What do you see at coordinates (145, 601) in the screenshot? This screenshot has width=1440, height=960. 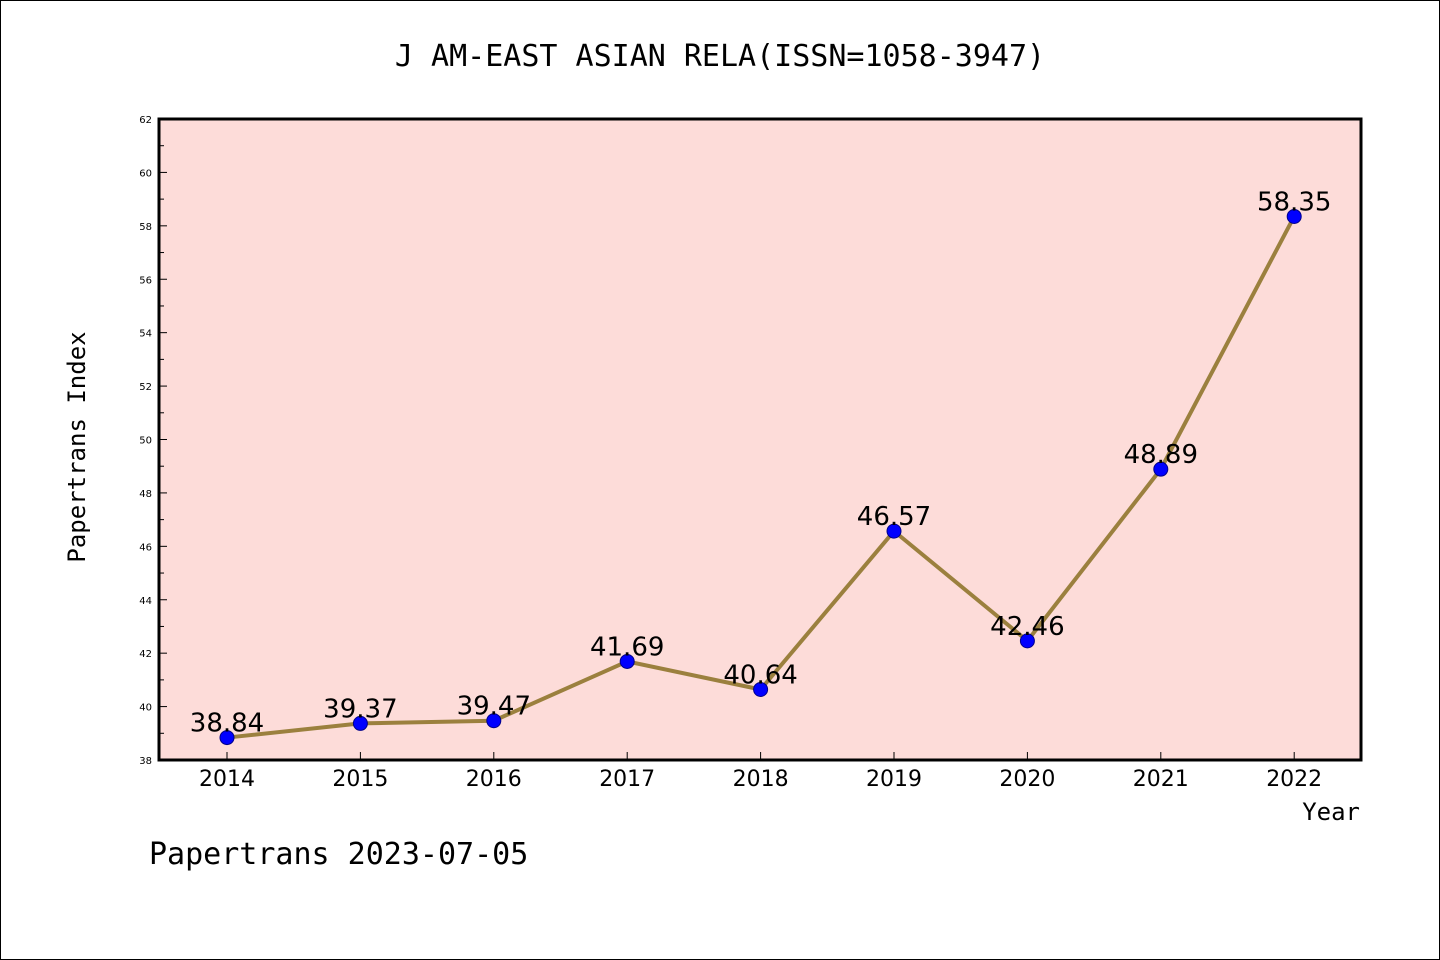 I see `y-tick-label: 44` at bounding box center [145, 601].